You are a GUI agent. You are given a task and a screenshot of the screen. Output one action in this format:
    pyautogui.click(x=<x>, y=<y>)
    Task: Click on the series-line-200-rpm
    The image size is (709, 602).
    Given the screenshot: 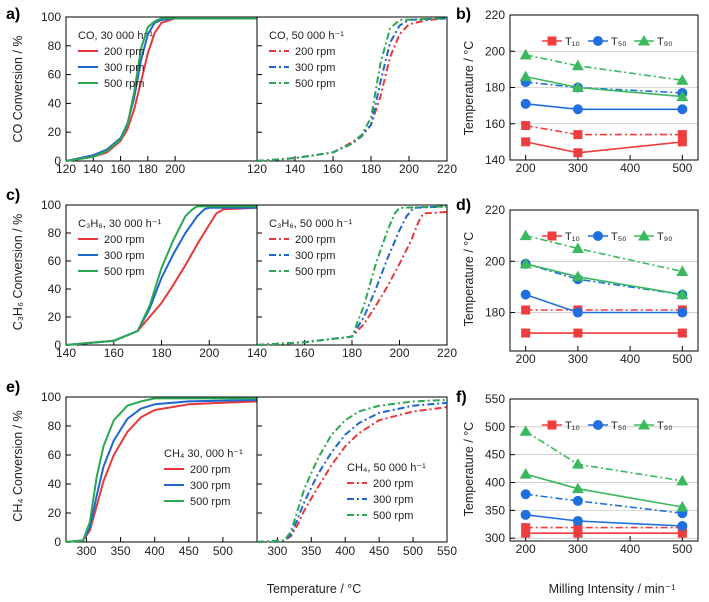 What is the action you would take?
    pyautogui.click(x=161, y=471)
    